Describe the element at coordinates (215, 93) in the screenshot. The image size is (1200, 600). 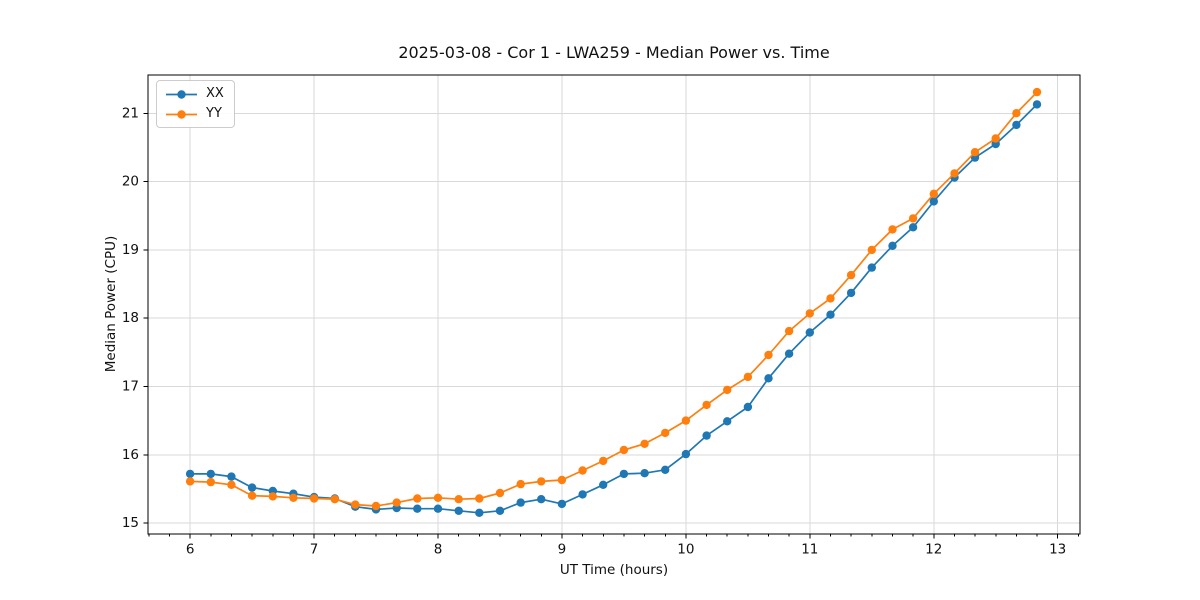
I see `legend-label-xx: XX` at that location.